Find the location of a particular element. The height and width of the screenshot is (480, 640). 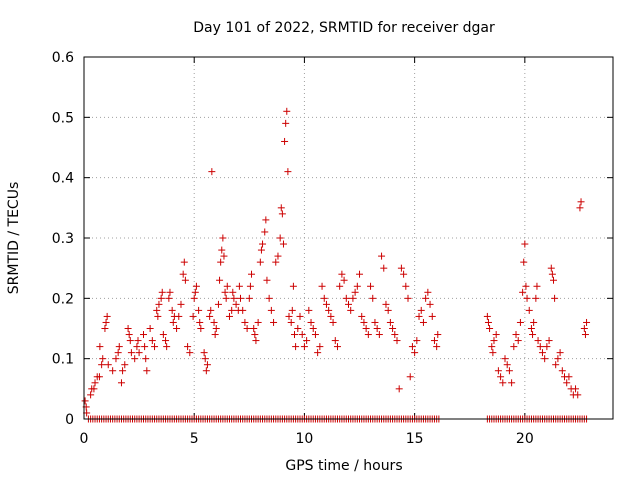

x-axis-label: GPS time / hours is located at coordinates (343, 466).